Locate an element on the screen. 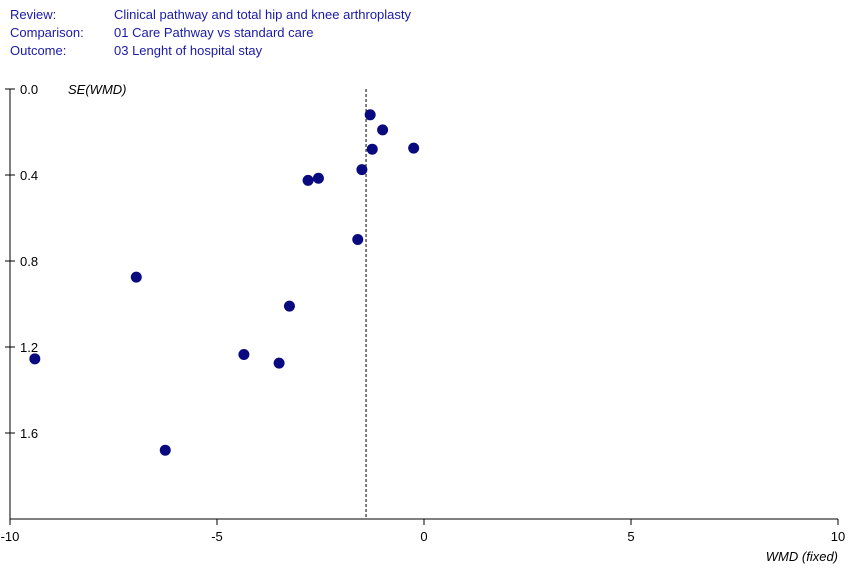 This screenshot has width=849, height=569. outcome-label: Outcome: is located at coordinates (38, 50).